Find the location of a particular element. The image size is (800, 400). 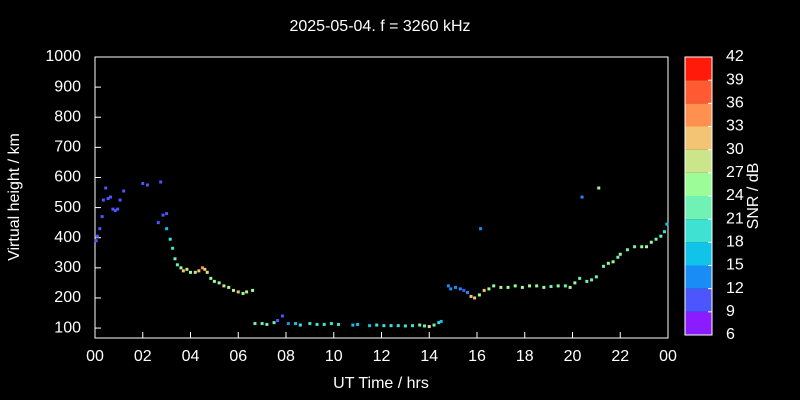

y-axis-label: Virtual height / km is located at coordinates (14, 197).